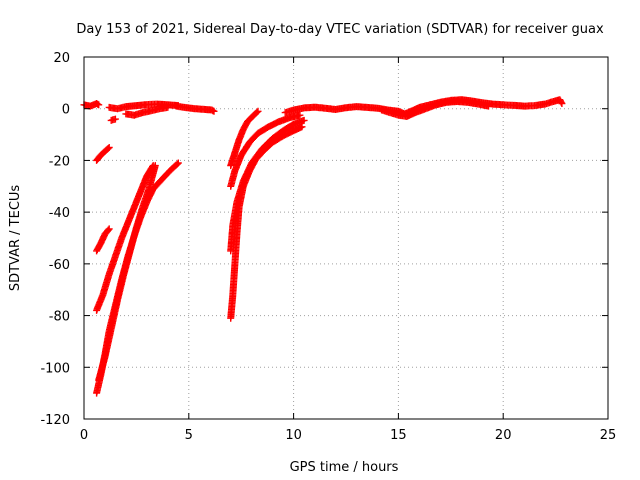 The image size is (640, 480). Describe the element at coordinates (106, 185) in the screenshot. I see `series-pass-B` at that location.